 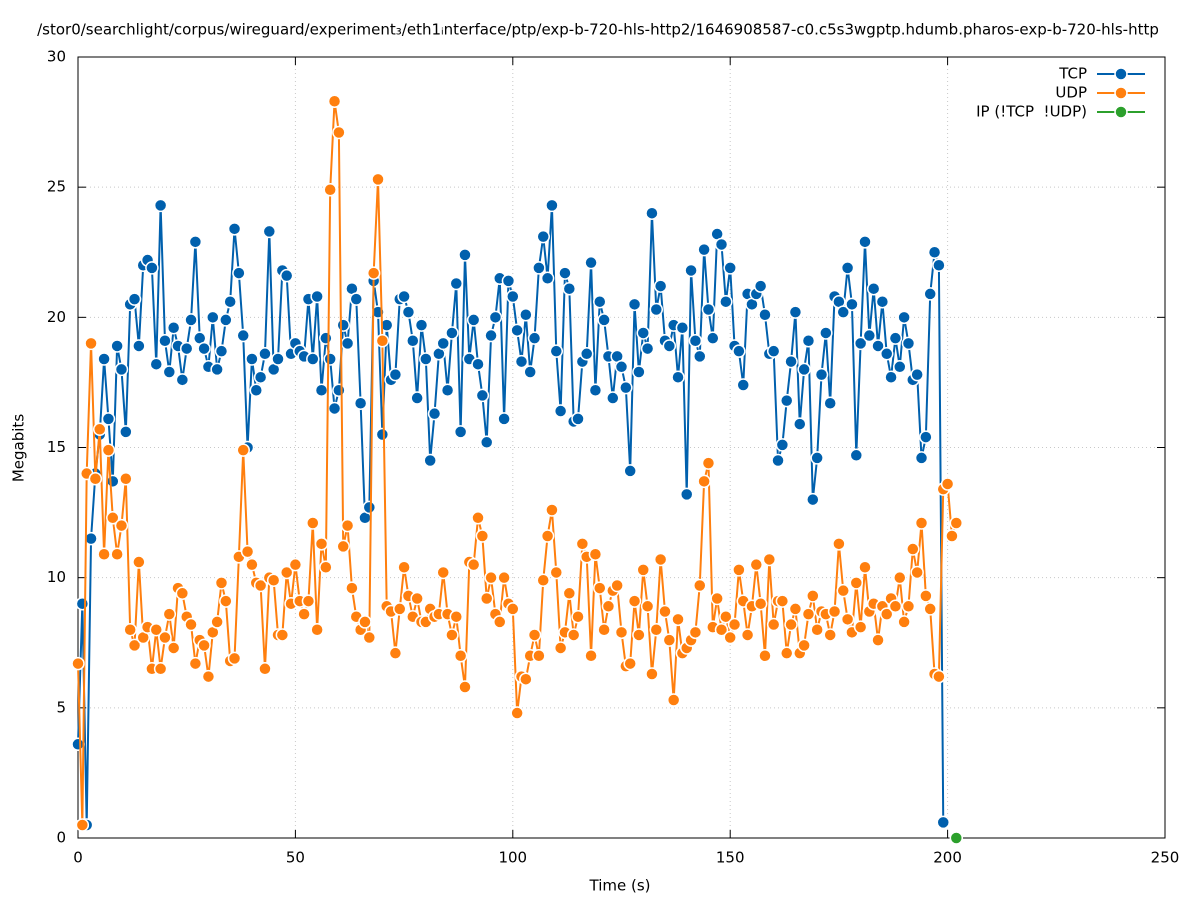 What do you see at coordinates (295, 858) in the screenshot?
I see `x-tick-label: 50` at bounding box center [295, 858].